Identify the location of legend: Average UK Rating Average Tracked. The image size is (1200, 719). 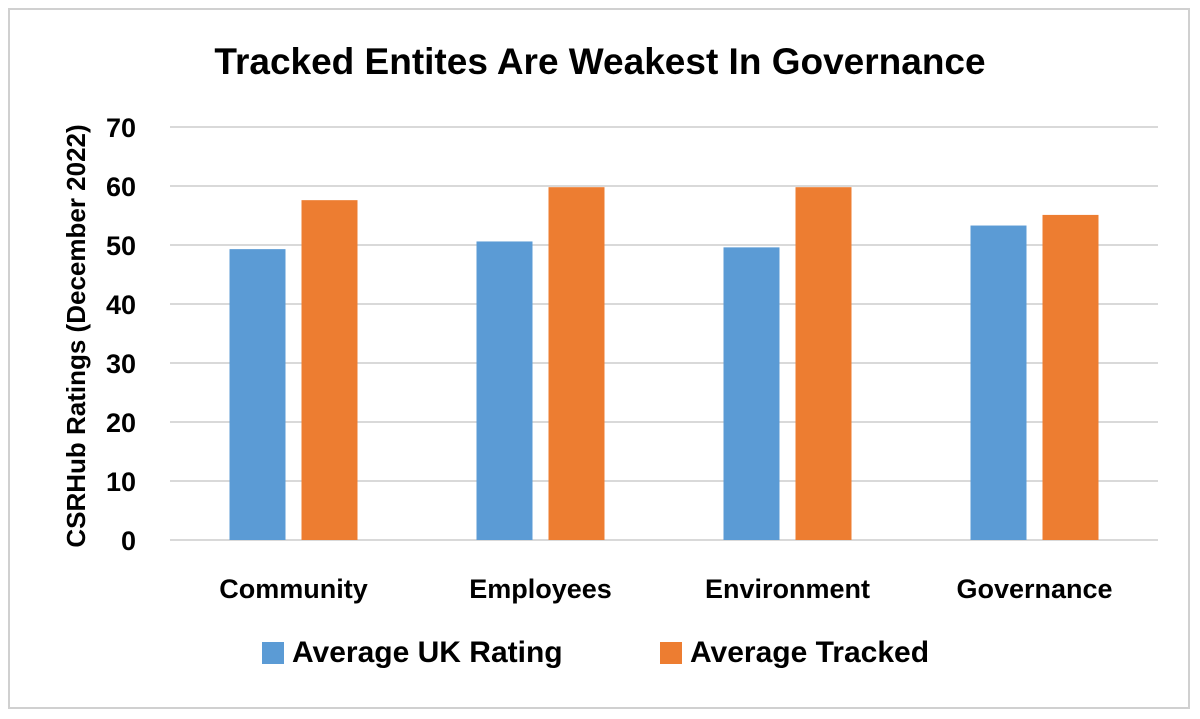
(595, 652).